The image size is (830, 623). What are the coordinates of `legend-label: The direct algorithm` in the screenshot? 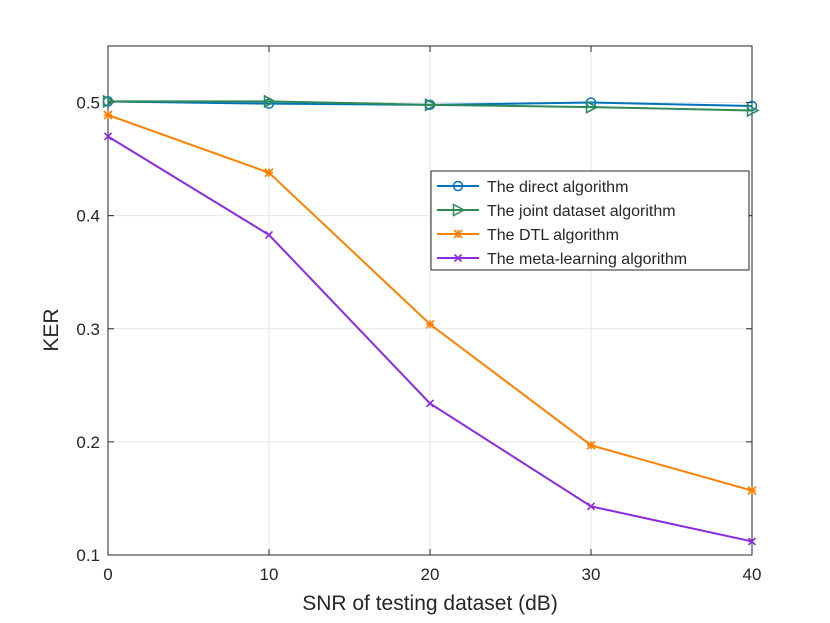 It's located at (557, 187).